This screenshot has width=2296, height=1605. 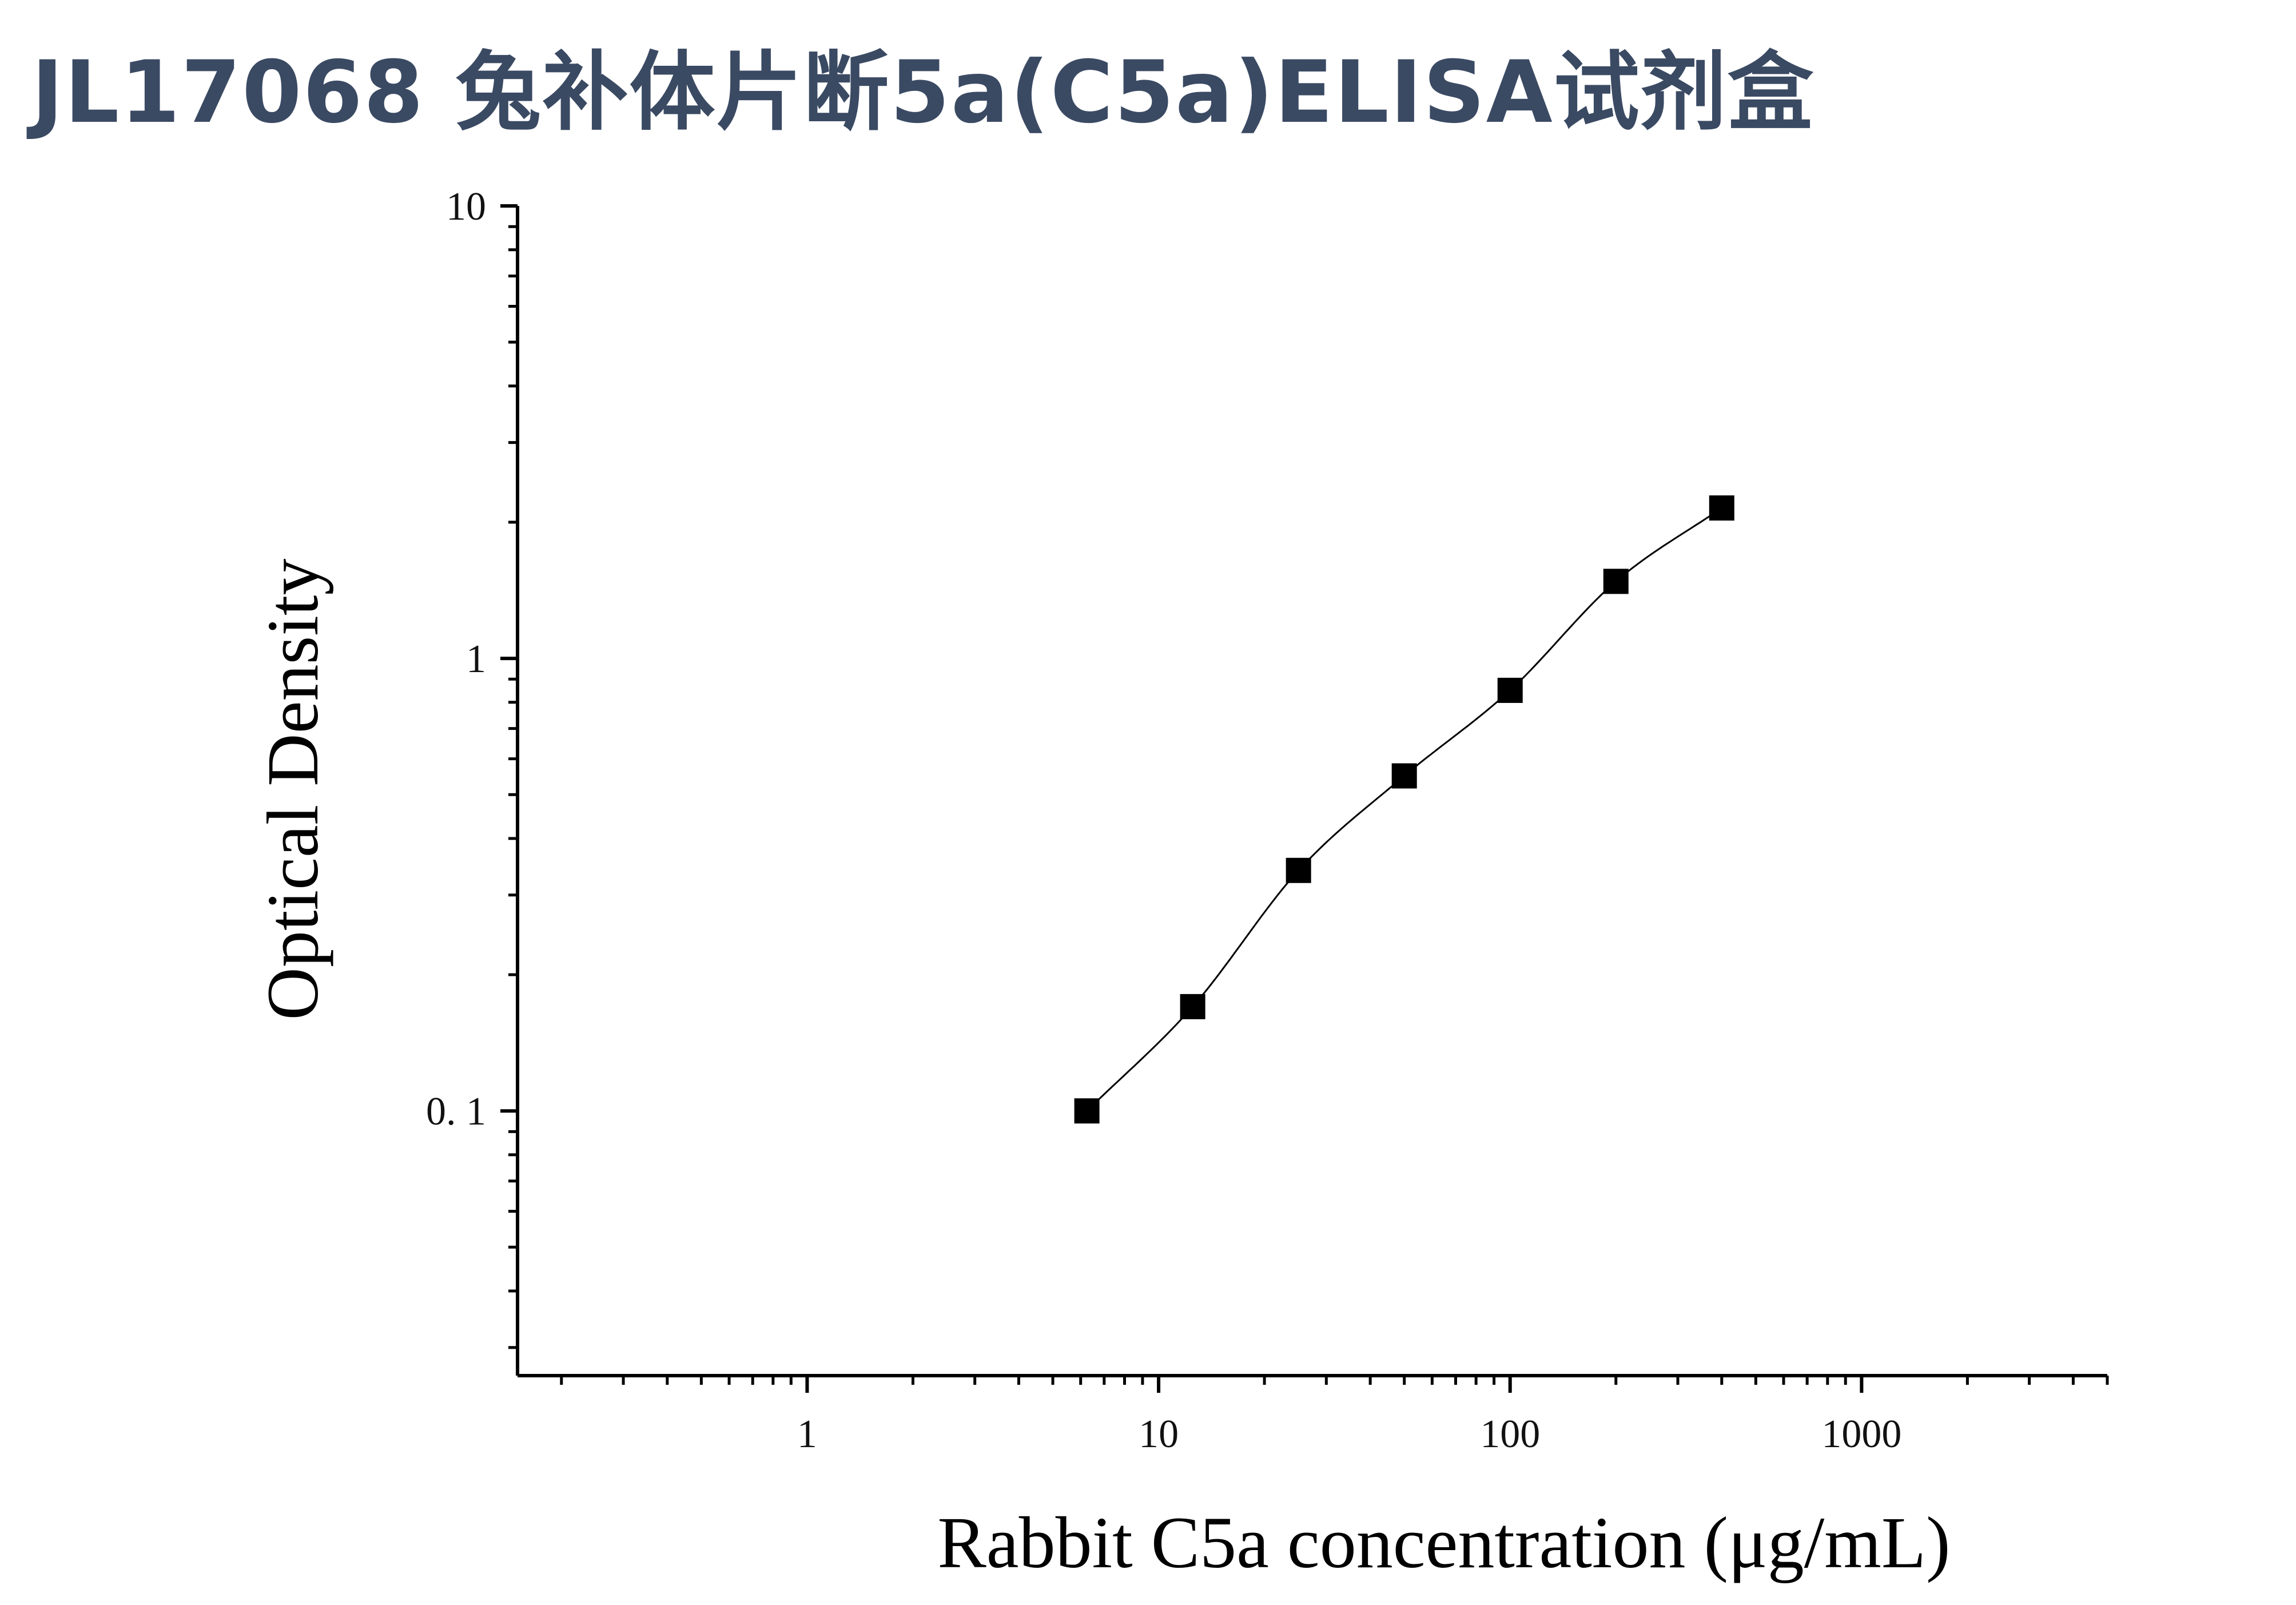 I want to click on y-tick-label: 10, so click(x=466, y=207).